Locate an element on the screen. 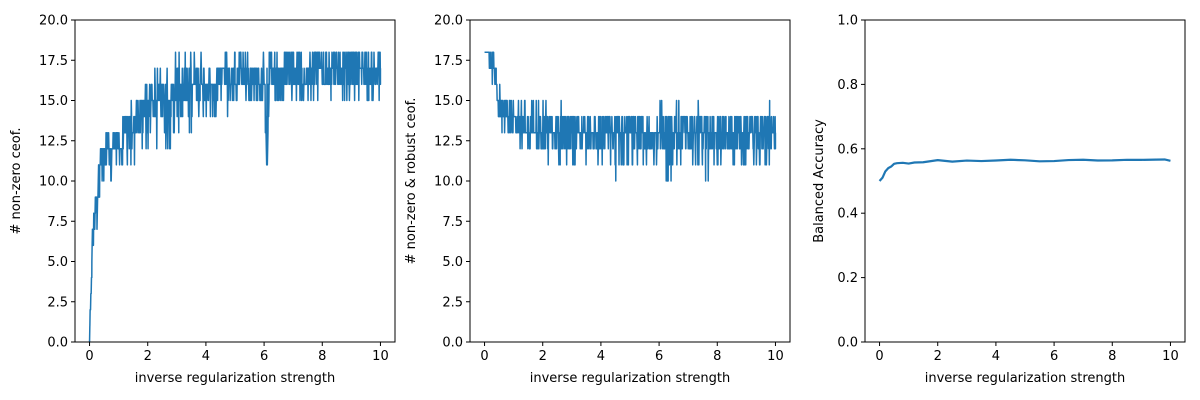 Image resolution: width=1200 pixels, height=400 pixels. y-tick-label: 0.2 is located at coordinates (847, 278).